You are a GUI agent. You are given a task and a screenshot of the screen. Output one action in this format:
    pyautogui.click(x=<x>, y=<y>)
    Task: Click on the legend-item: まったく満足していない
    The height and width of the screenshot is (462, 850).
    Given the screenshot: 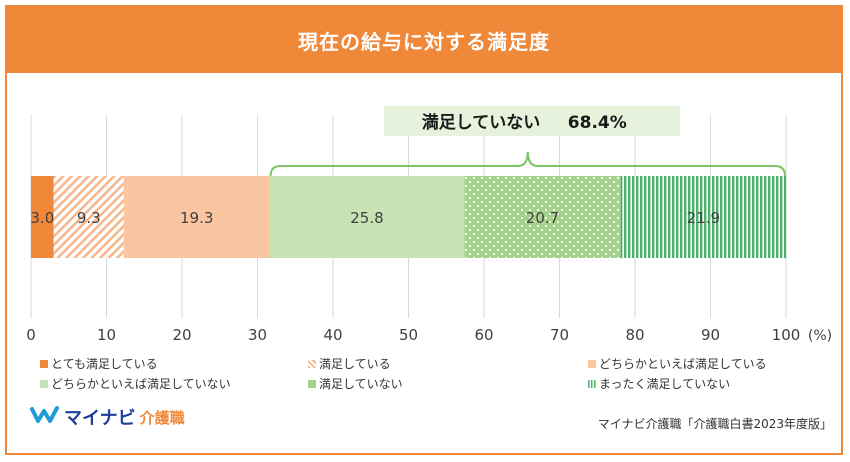 What is the action you would take?
    pyautogui.click(x=659, y=383)
    